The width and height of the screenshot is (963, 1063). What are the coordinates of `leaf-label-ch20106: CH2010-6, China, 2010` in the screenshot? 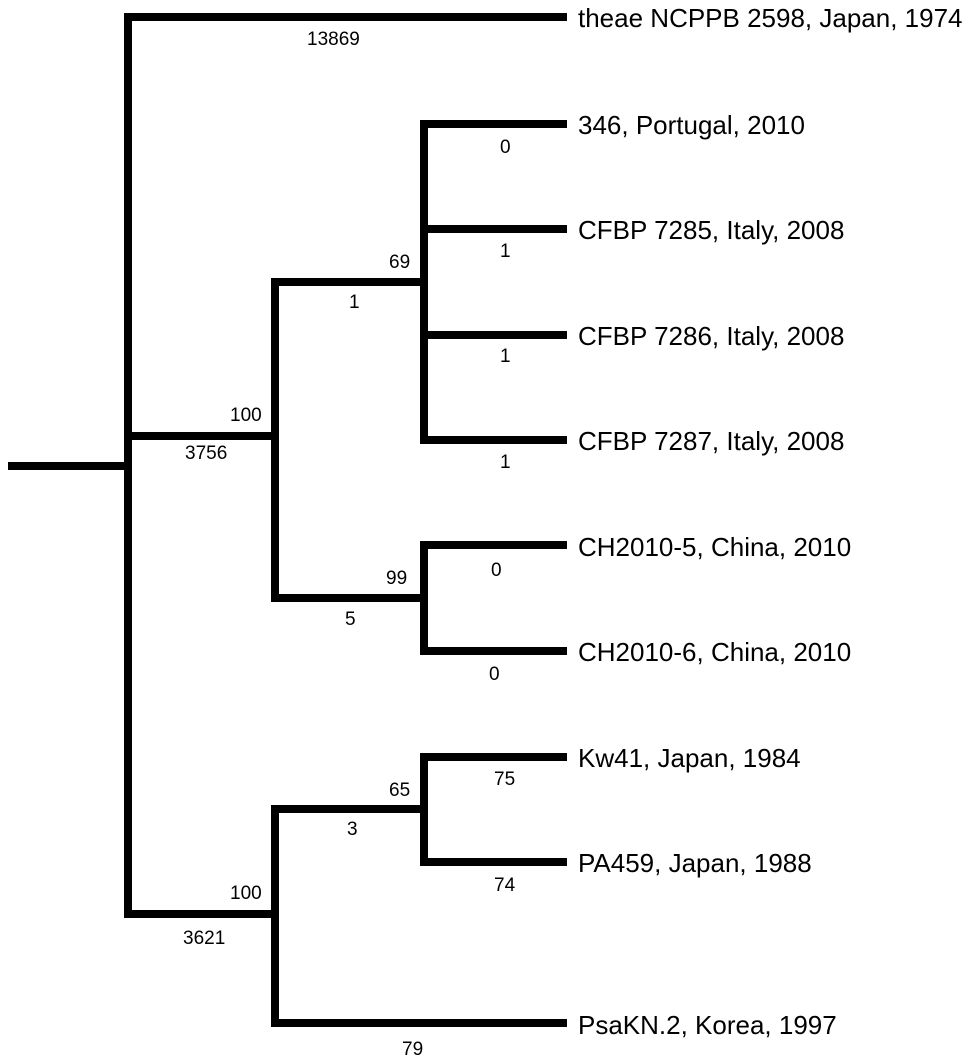 It's located at (714, 652).